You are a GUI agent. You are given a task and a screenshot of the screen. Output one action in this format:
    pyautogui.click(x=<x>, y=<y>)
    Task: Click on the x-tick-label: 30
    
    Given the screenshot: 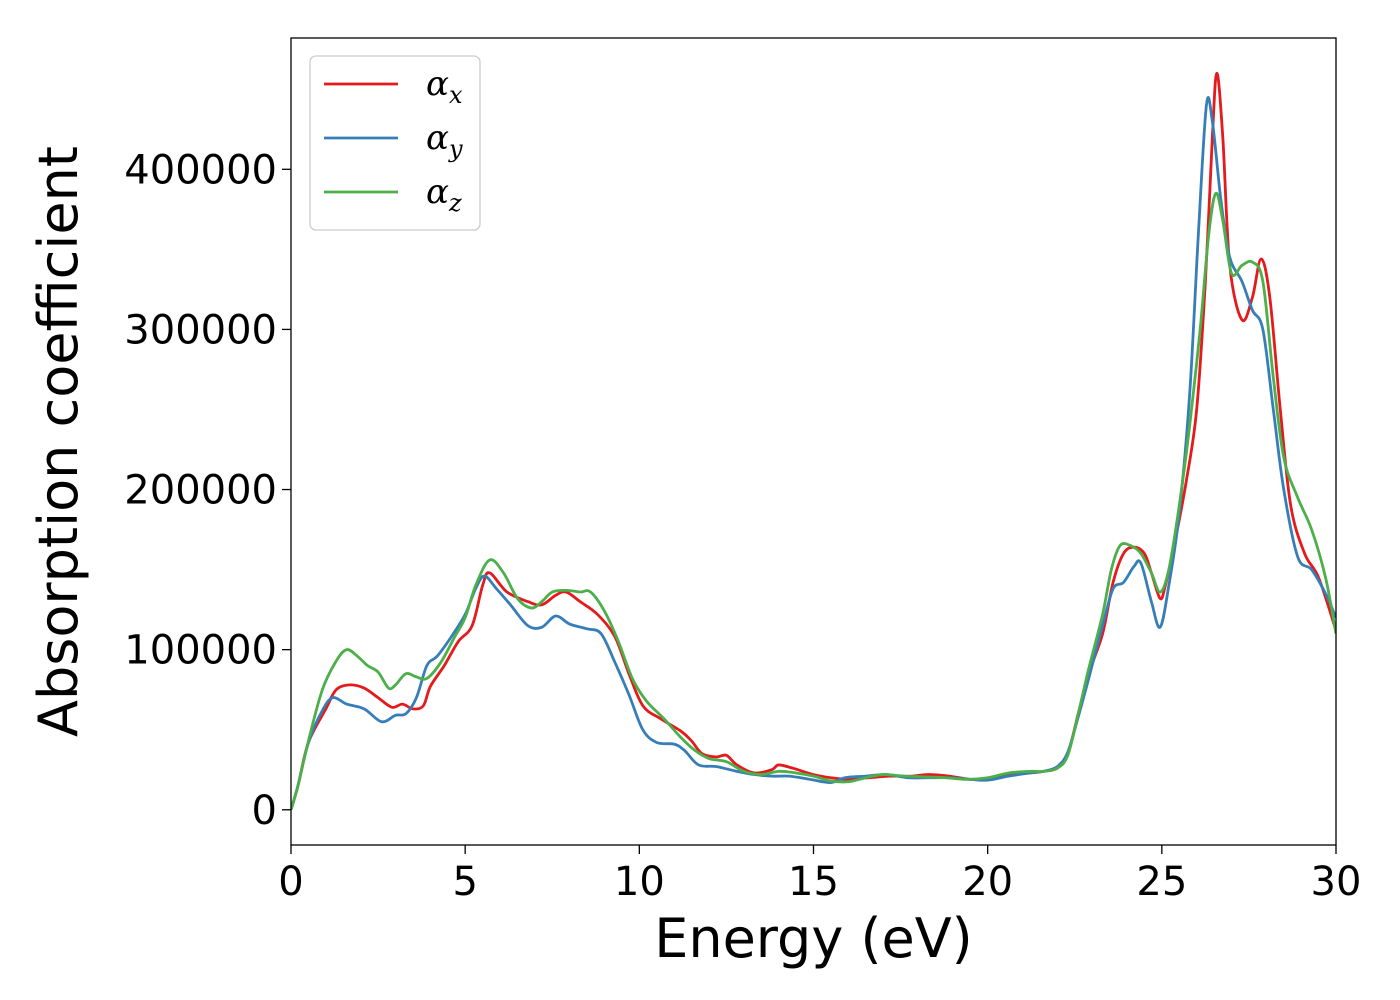 What is the action you would take?
    pyautogui.click(x=1336, y=882)
    